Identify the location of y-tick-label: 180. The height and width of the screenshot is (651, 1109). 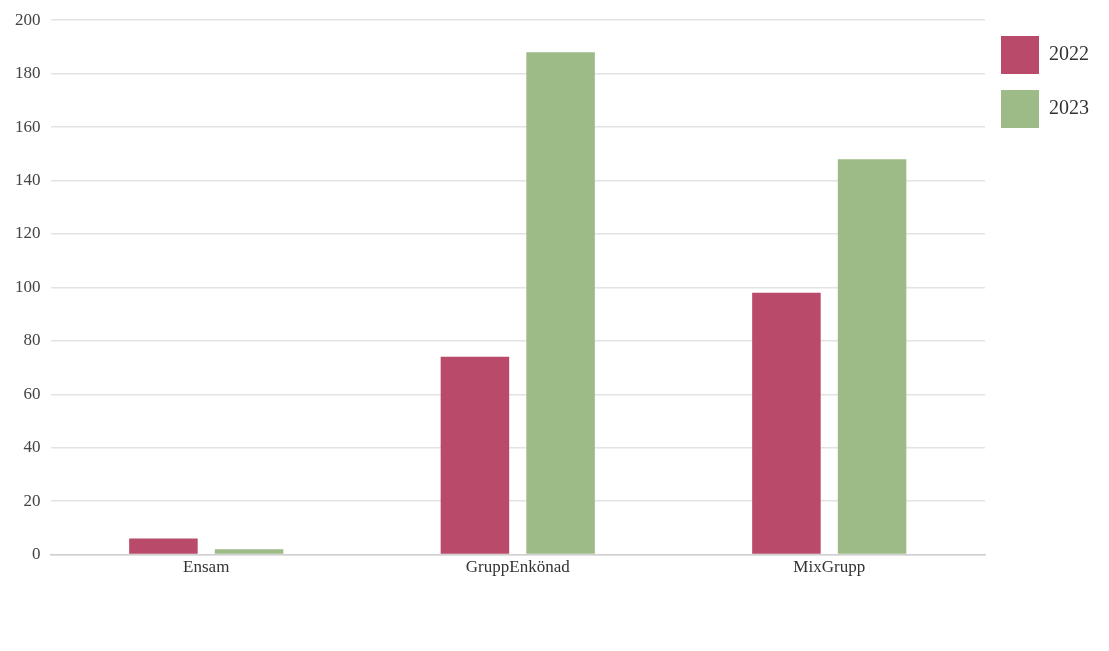
(28, 73).